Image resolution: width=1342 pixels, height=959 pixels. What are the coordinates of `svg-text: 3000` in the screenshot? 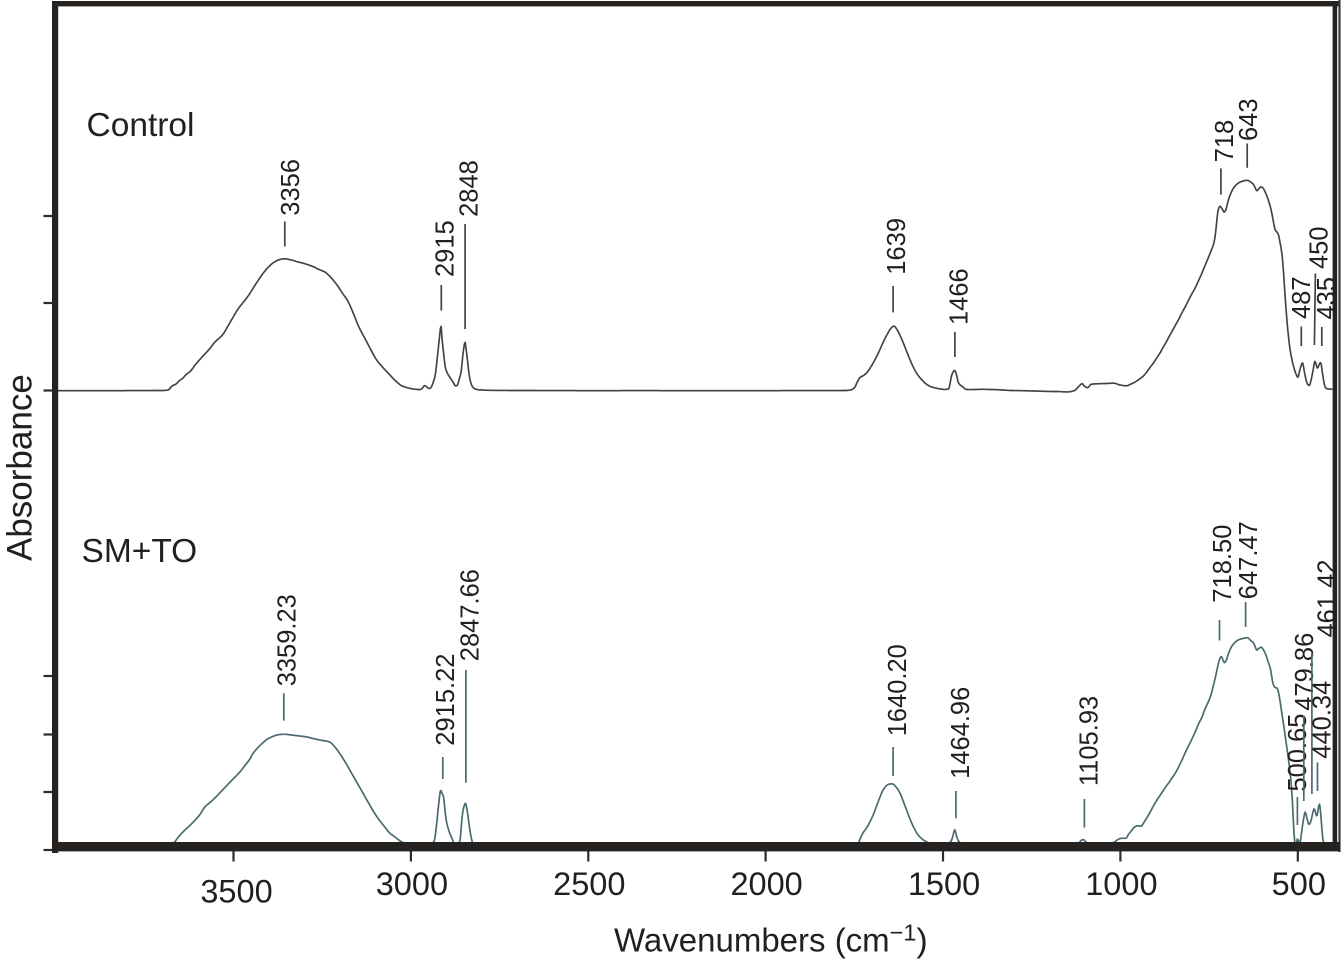 It's located at (412, 884).